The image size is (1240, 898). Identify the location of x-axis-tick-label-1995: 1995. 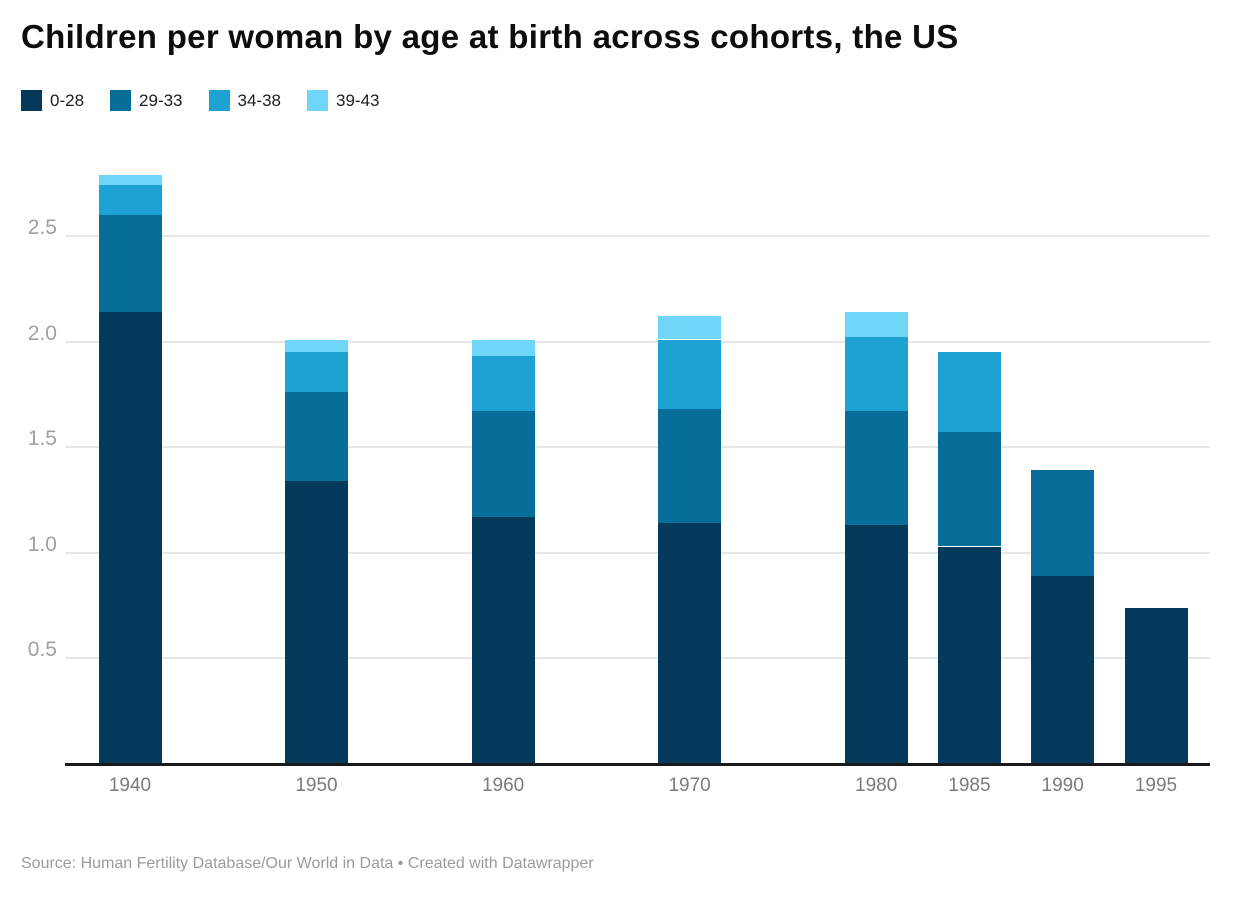
(1156, 785).